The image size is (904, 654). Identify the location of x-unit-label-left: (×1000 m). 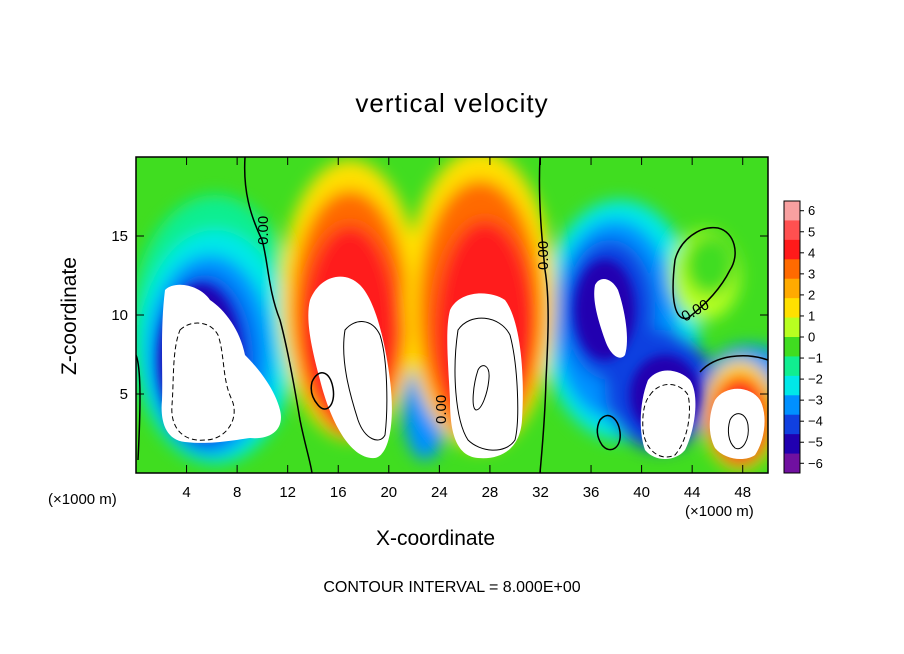
(82, 499).